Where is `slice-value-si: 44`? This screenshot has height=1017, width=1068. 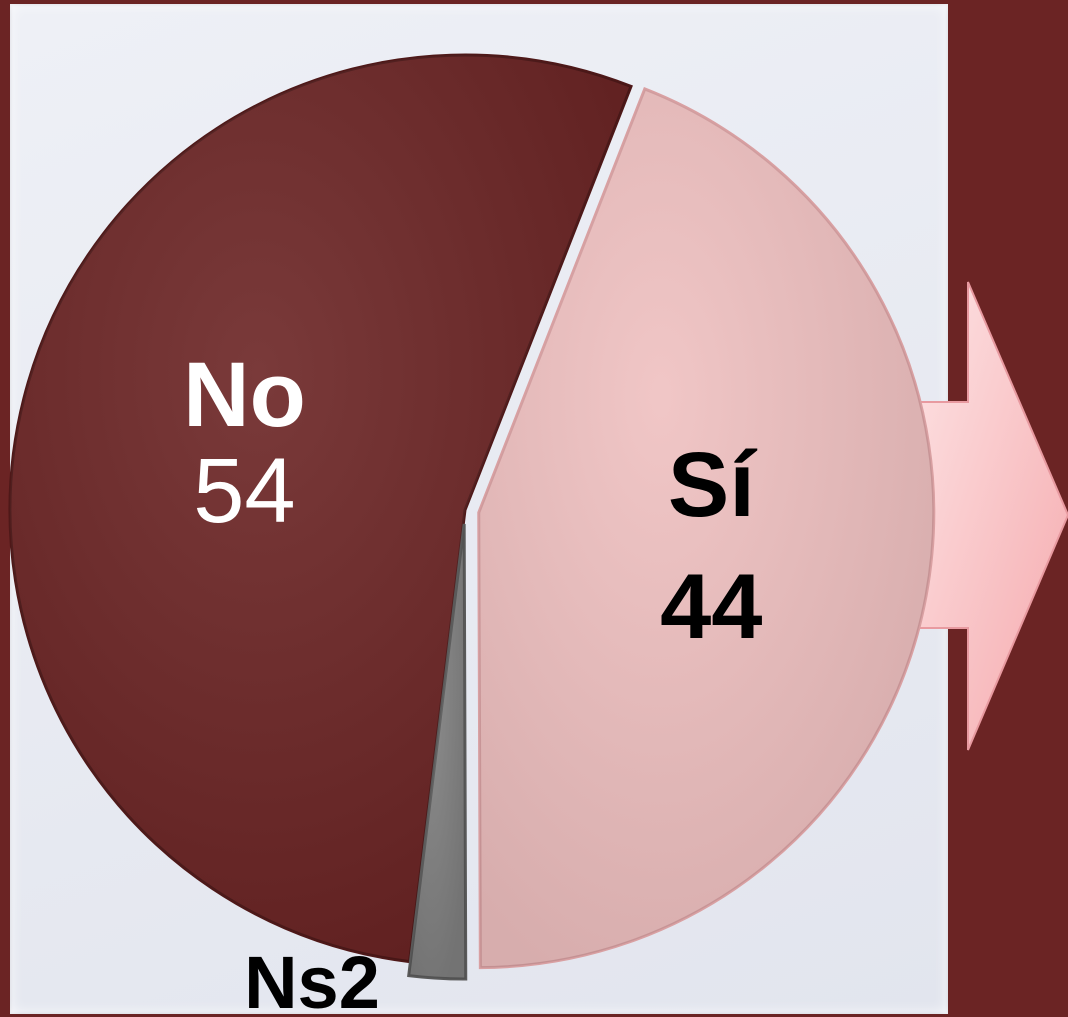 slice-value-si: 44 is located at coordinates (711, 607).